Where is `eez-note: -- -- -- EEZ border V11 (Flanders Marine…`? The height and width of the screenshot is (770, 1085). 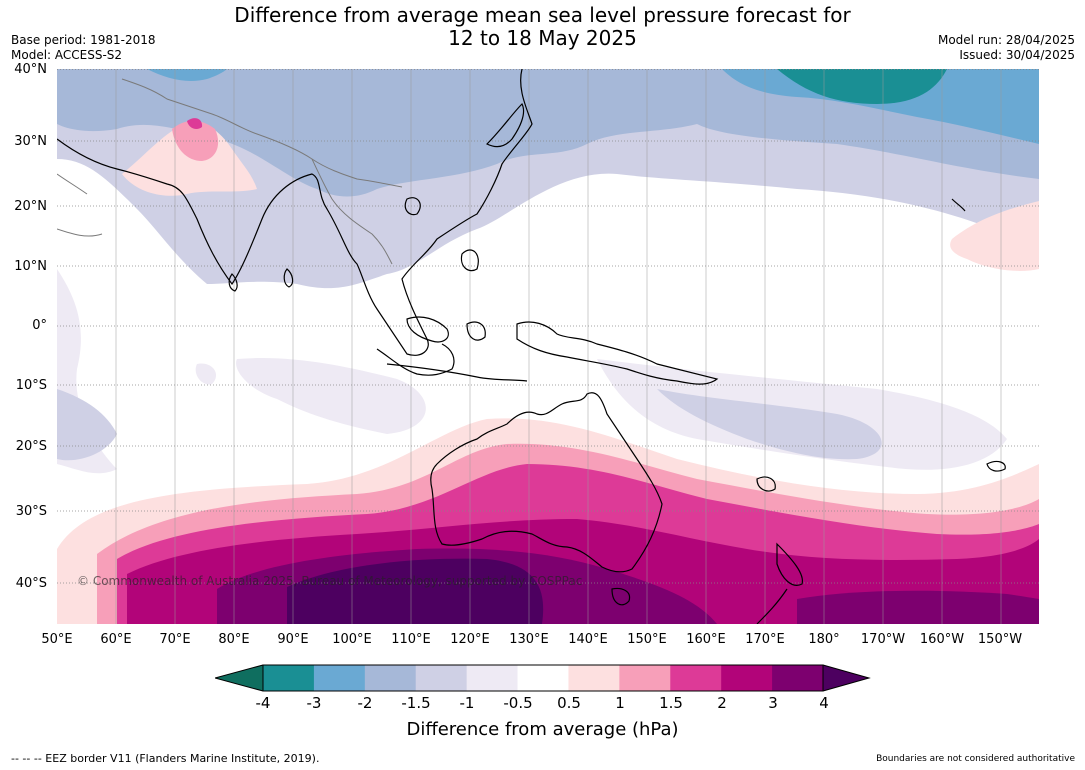
eez-note: -- -- -- EEZ border V11 (Flanders Marine… is located at coordinates (165, 758).